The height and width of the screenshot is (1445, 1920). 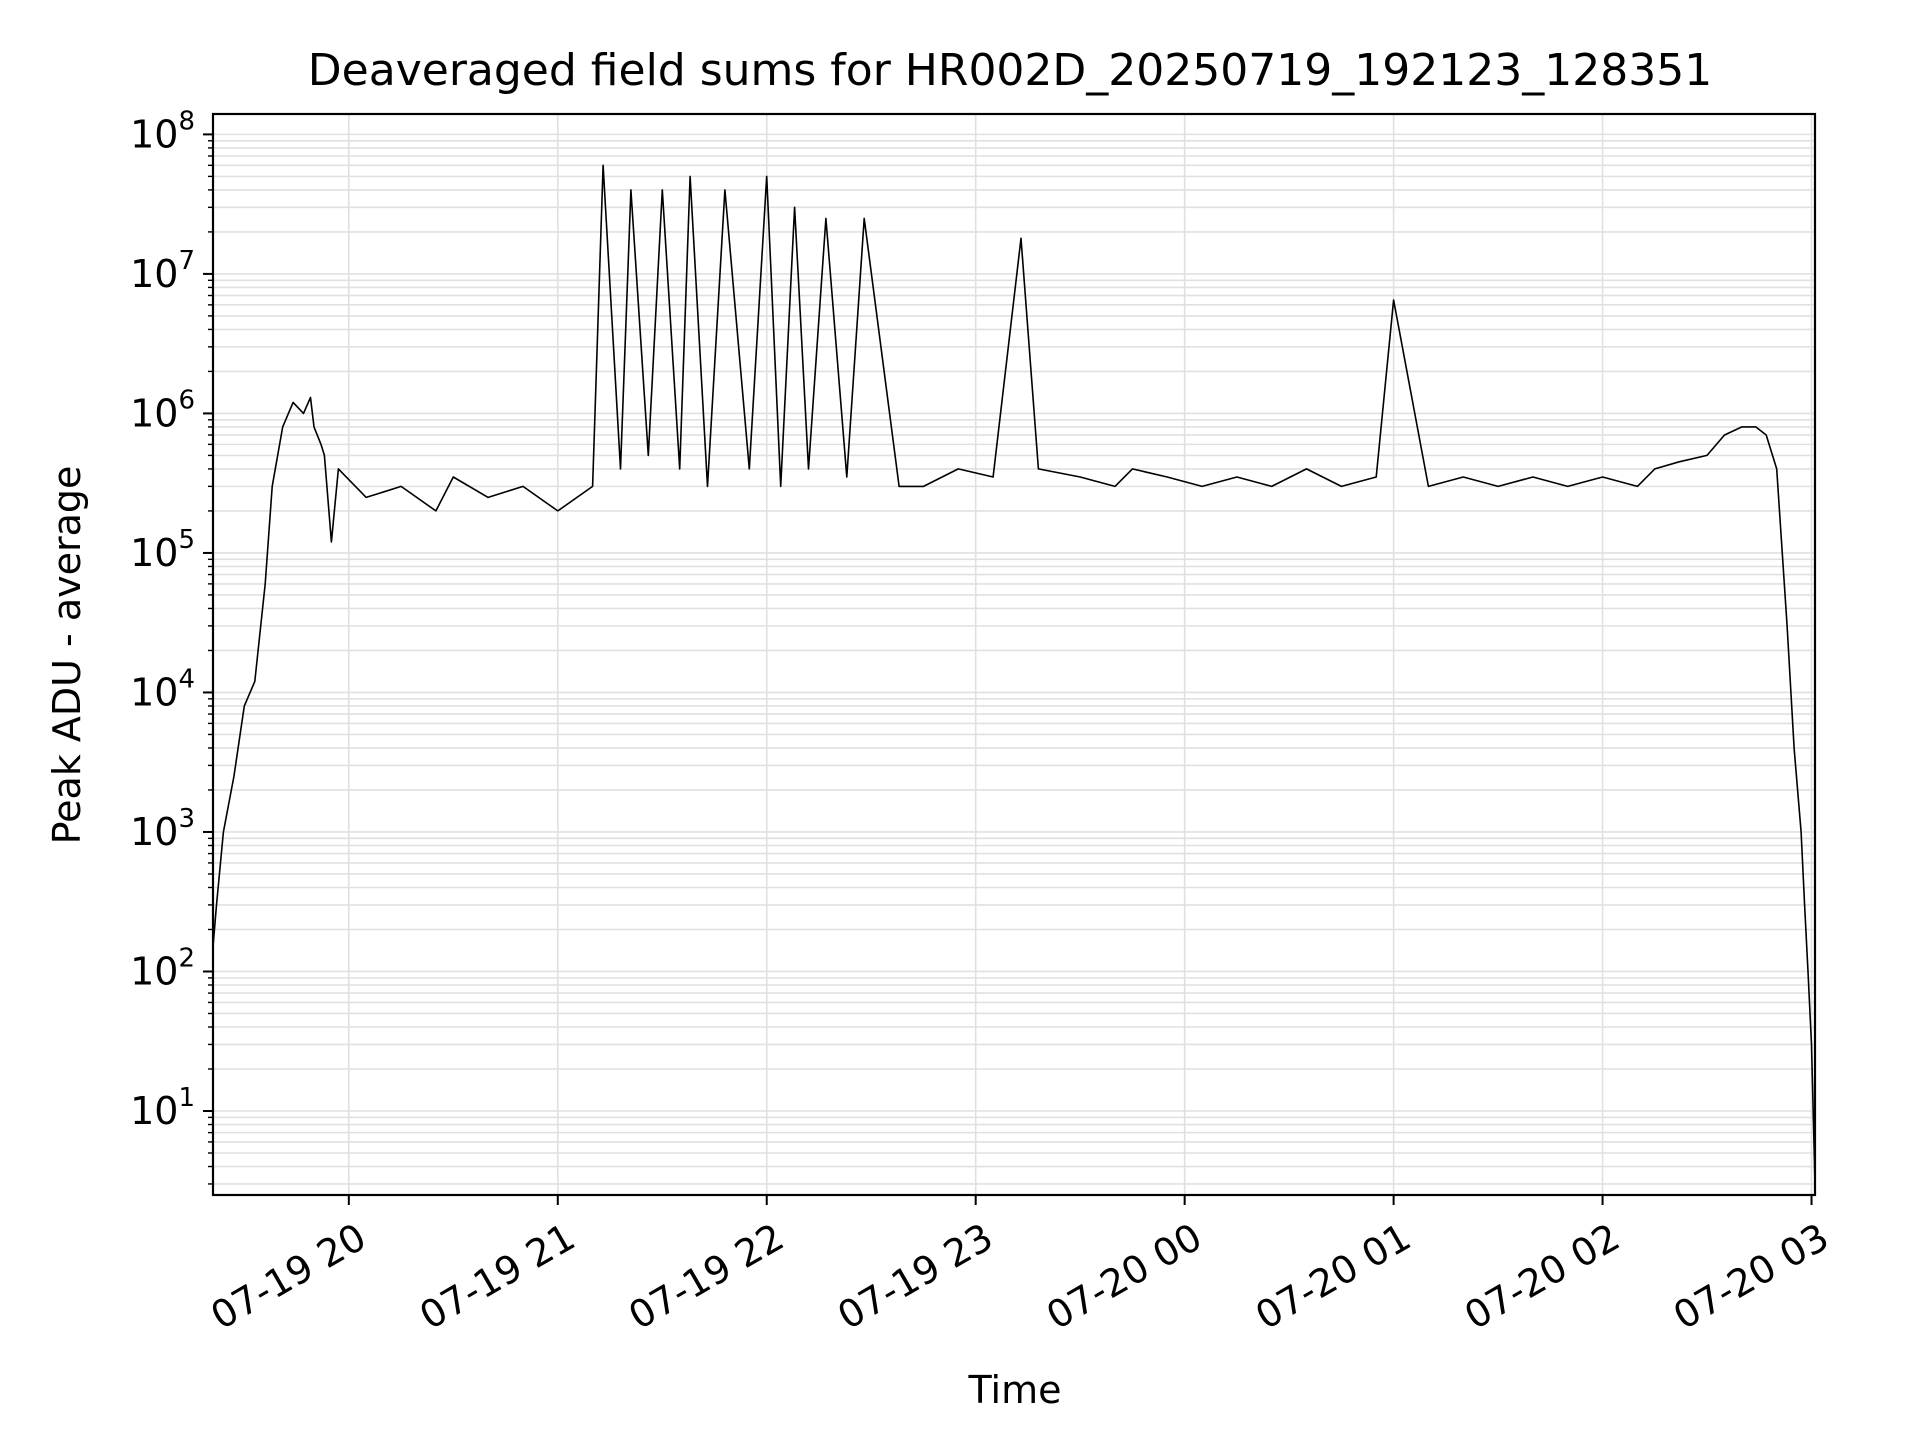 What do you see at coordinates (162, 131) in the screenshot?
I see `y-tick-label: 10⁸` at bounding box center [162, 131].